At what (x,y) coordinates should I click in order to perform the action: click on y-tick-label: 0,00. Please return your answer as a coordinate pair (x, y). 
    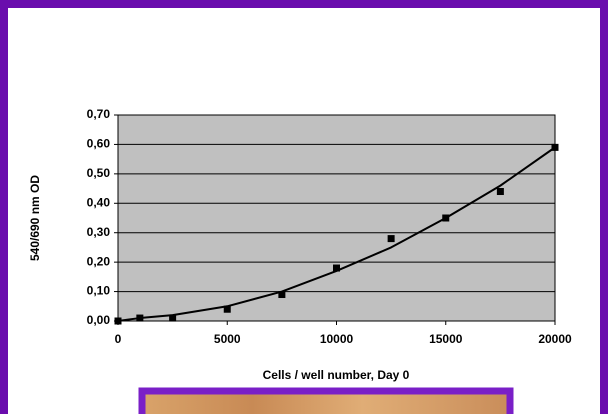
    Looking at the image, I should click on (99, 320).